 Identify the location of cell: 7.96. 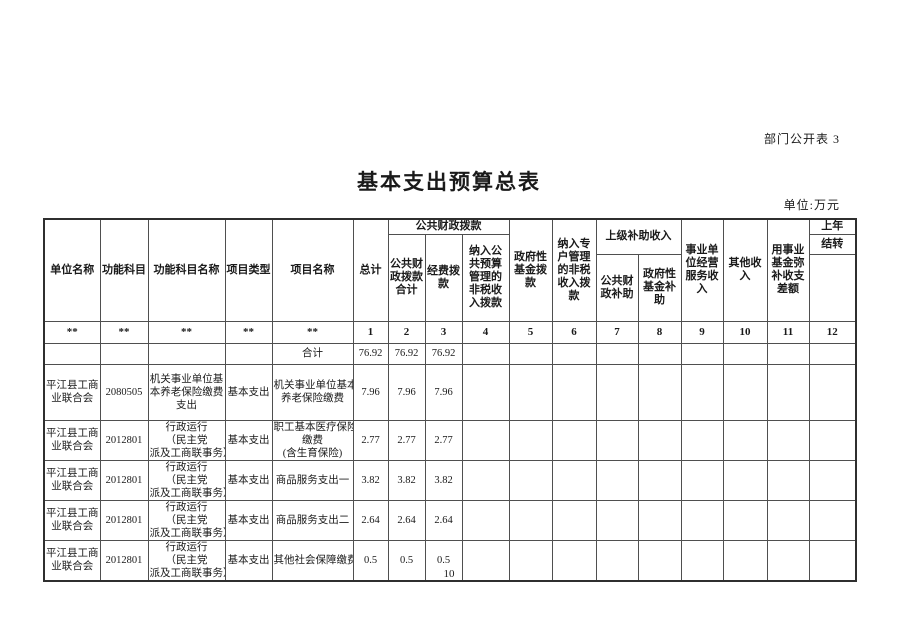
(406, 392).